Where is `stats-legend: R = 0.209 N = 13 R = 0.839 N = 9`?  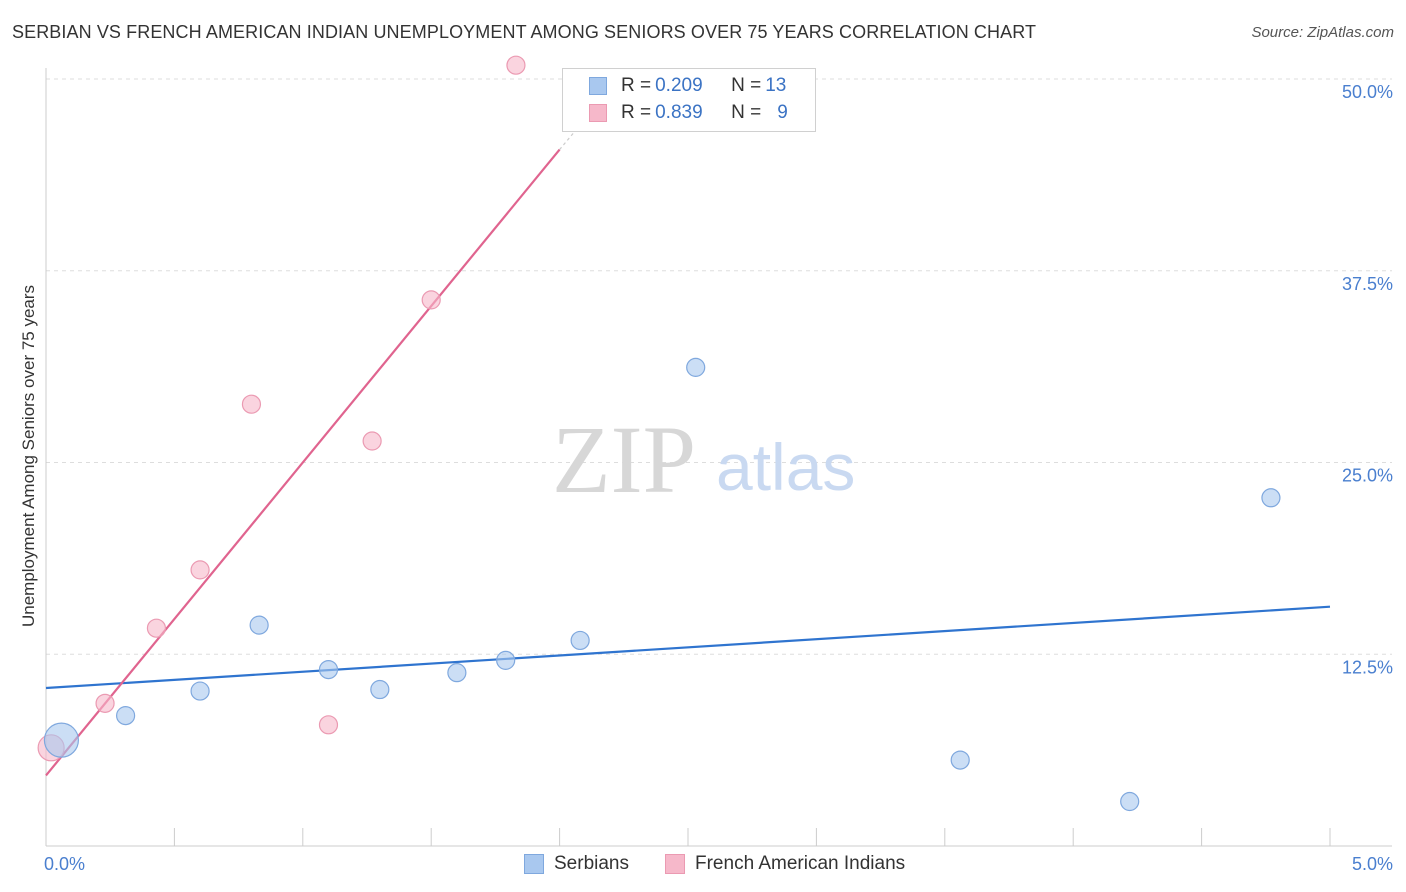 stats-legend: R = 0.209 N = 13 R = 0.839 N = 9 is located at coordinates (689, 100).